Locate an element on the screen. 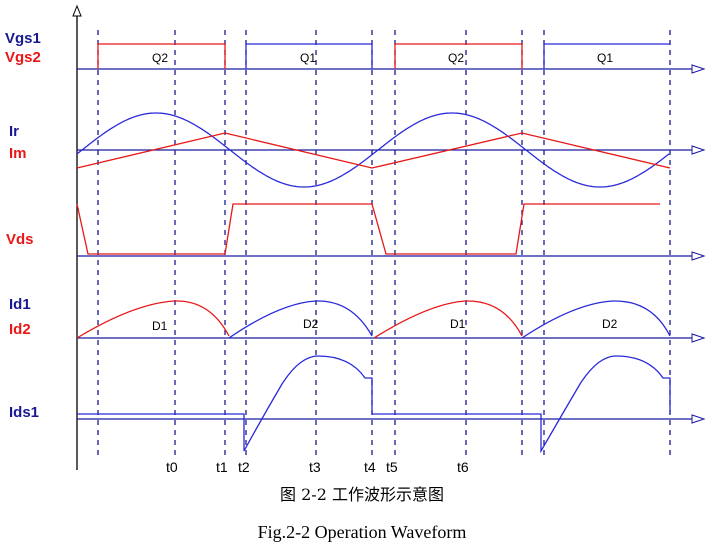 Image resolution: width=724 pixels, height=556 pixels. id-waveform-d2-a is located at coordinates (300, 319).